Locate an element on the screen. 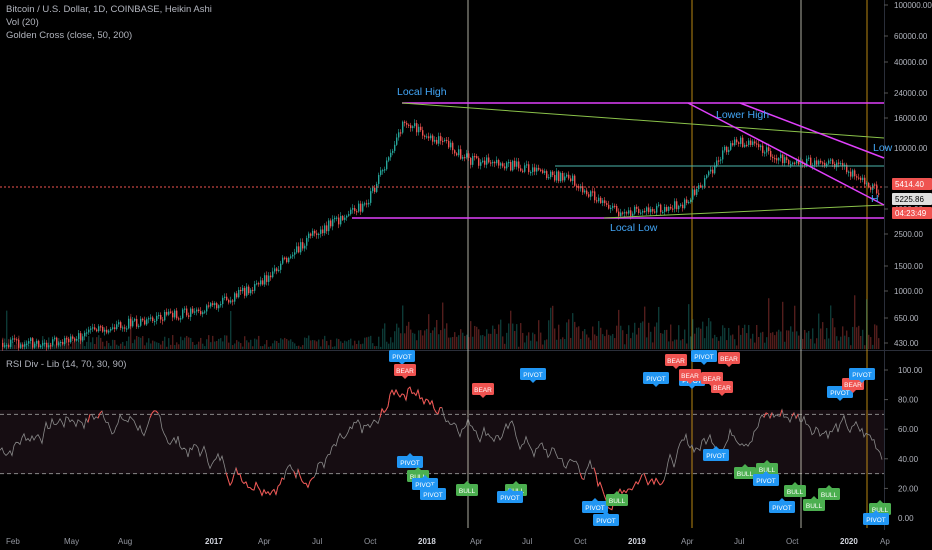 The height and width of the screenshot is (550, 932). rsi-overbought-segment is located at coordinates (413, 393).